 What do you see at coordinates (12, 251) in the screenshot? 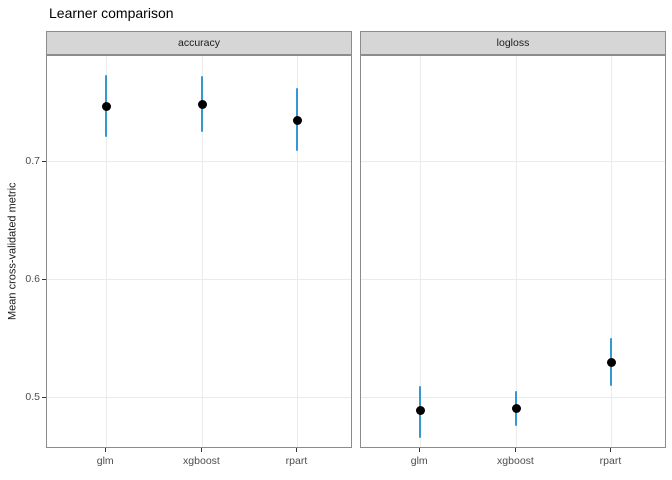
I see `y-axis-title: Mean cross-validated metric` at bounding box center [12, 251].